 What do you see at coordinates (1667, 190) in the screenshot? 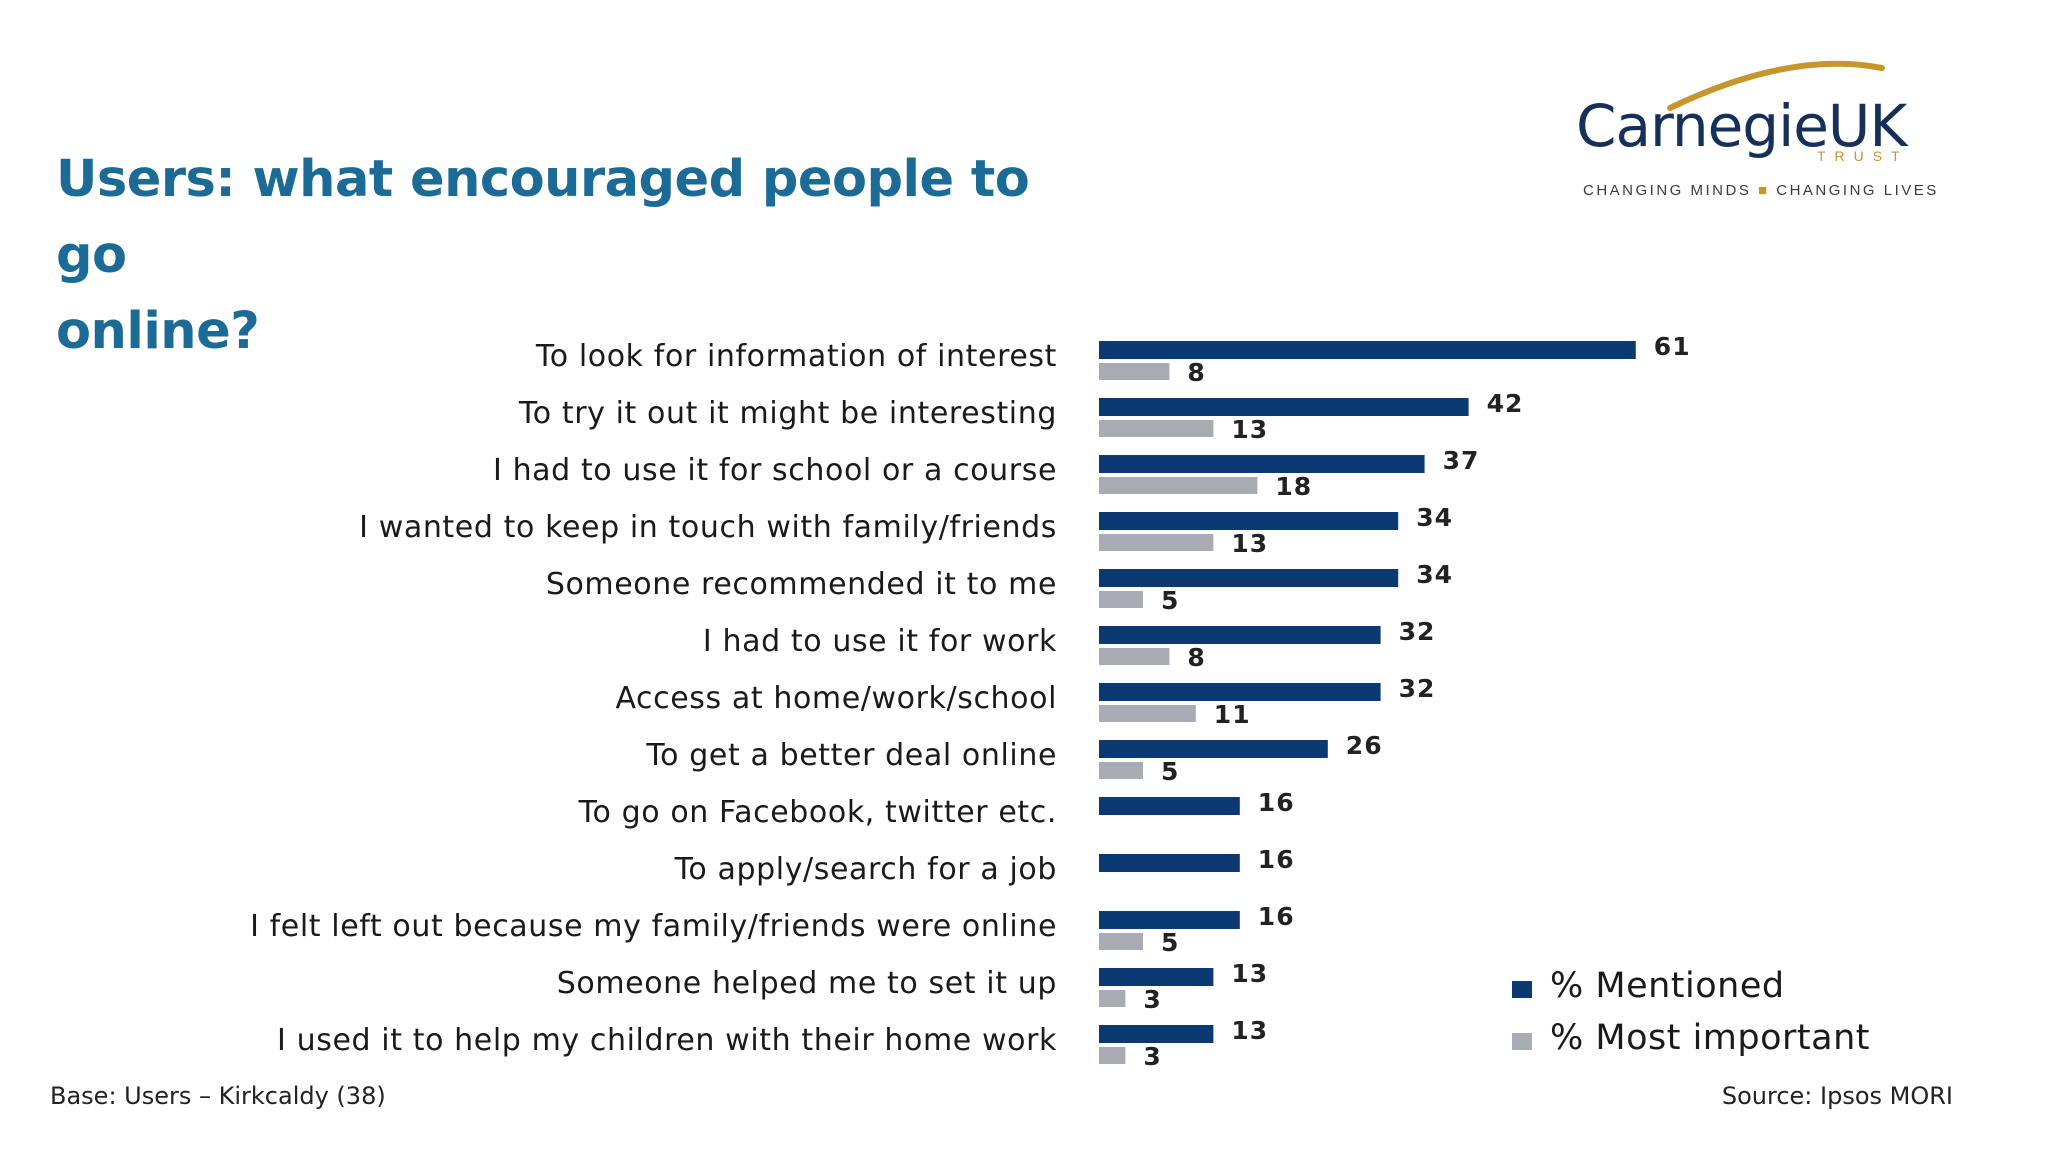
I see `logo-tagline-left: CHANGING MINDS` at bounding box center [1667, 190].